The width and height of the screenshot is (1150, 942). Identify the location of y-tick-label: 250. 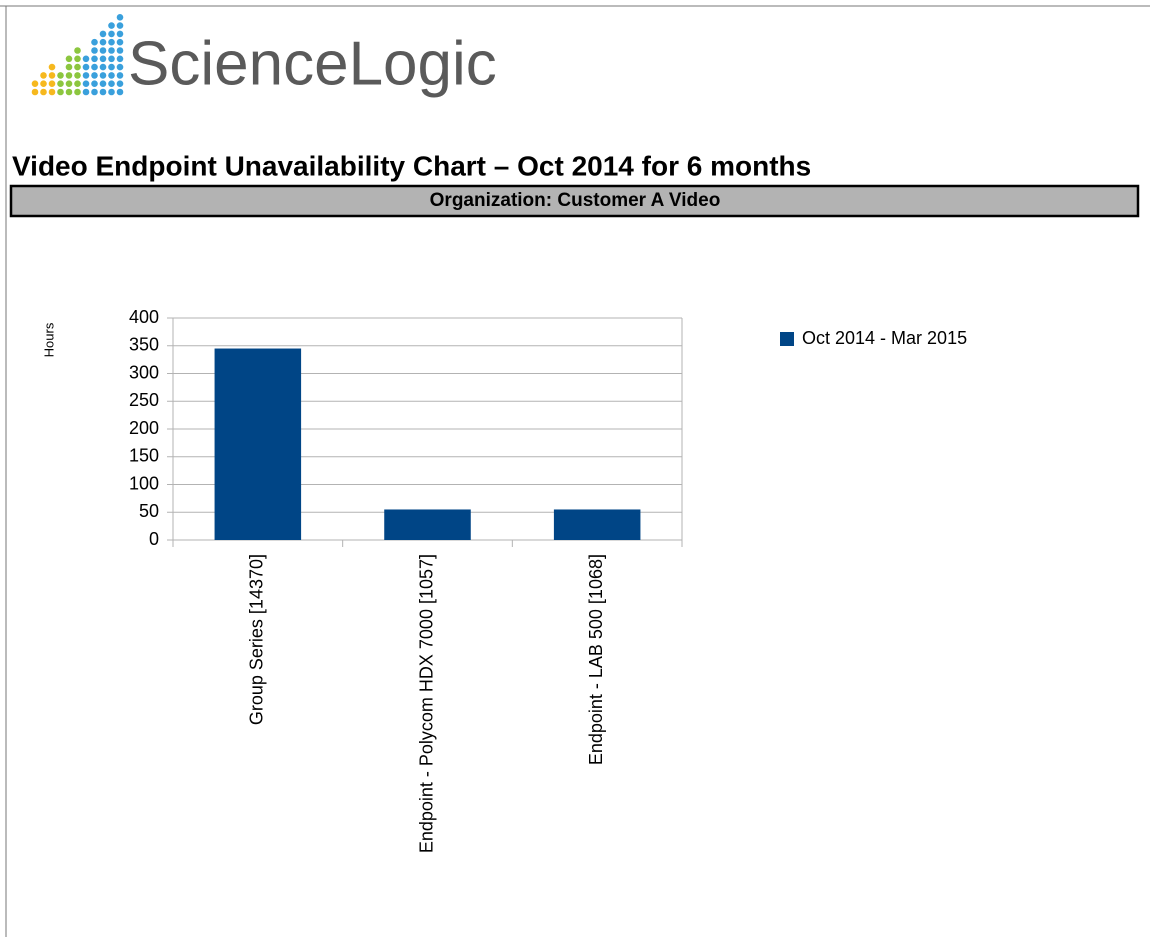
(144, 400).